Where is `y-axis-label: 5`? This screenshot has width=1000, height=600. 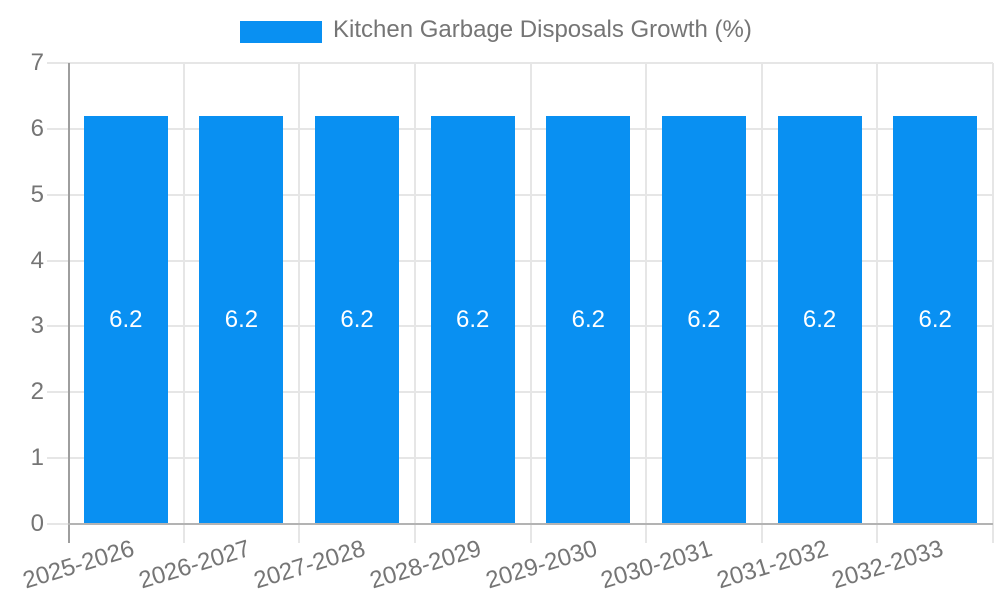 y-axis-label: 5 is located at coordinates (37, 194).